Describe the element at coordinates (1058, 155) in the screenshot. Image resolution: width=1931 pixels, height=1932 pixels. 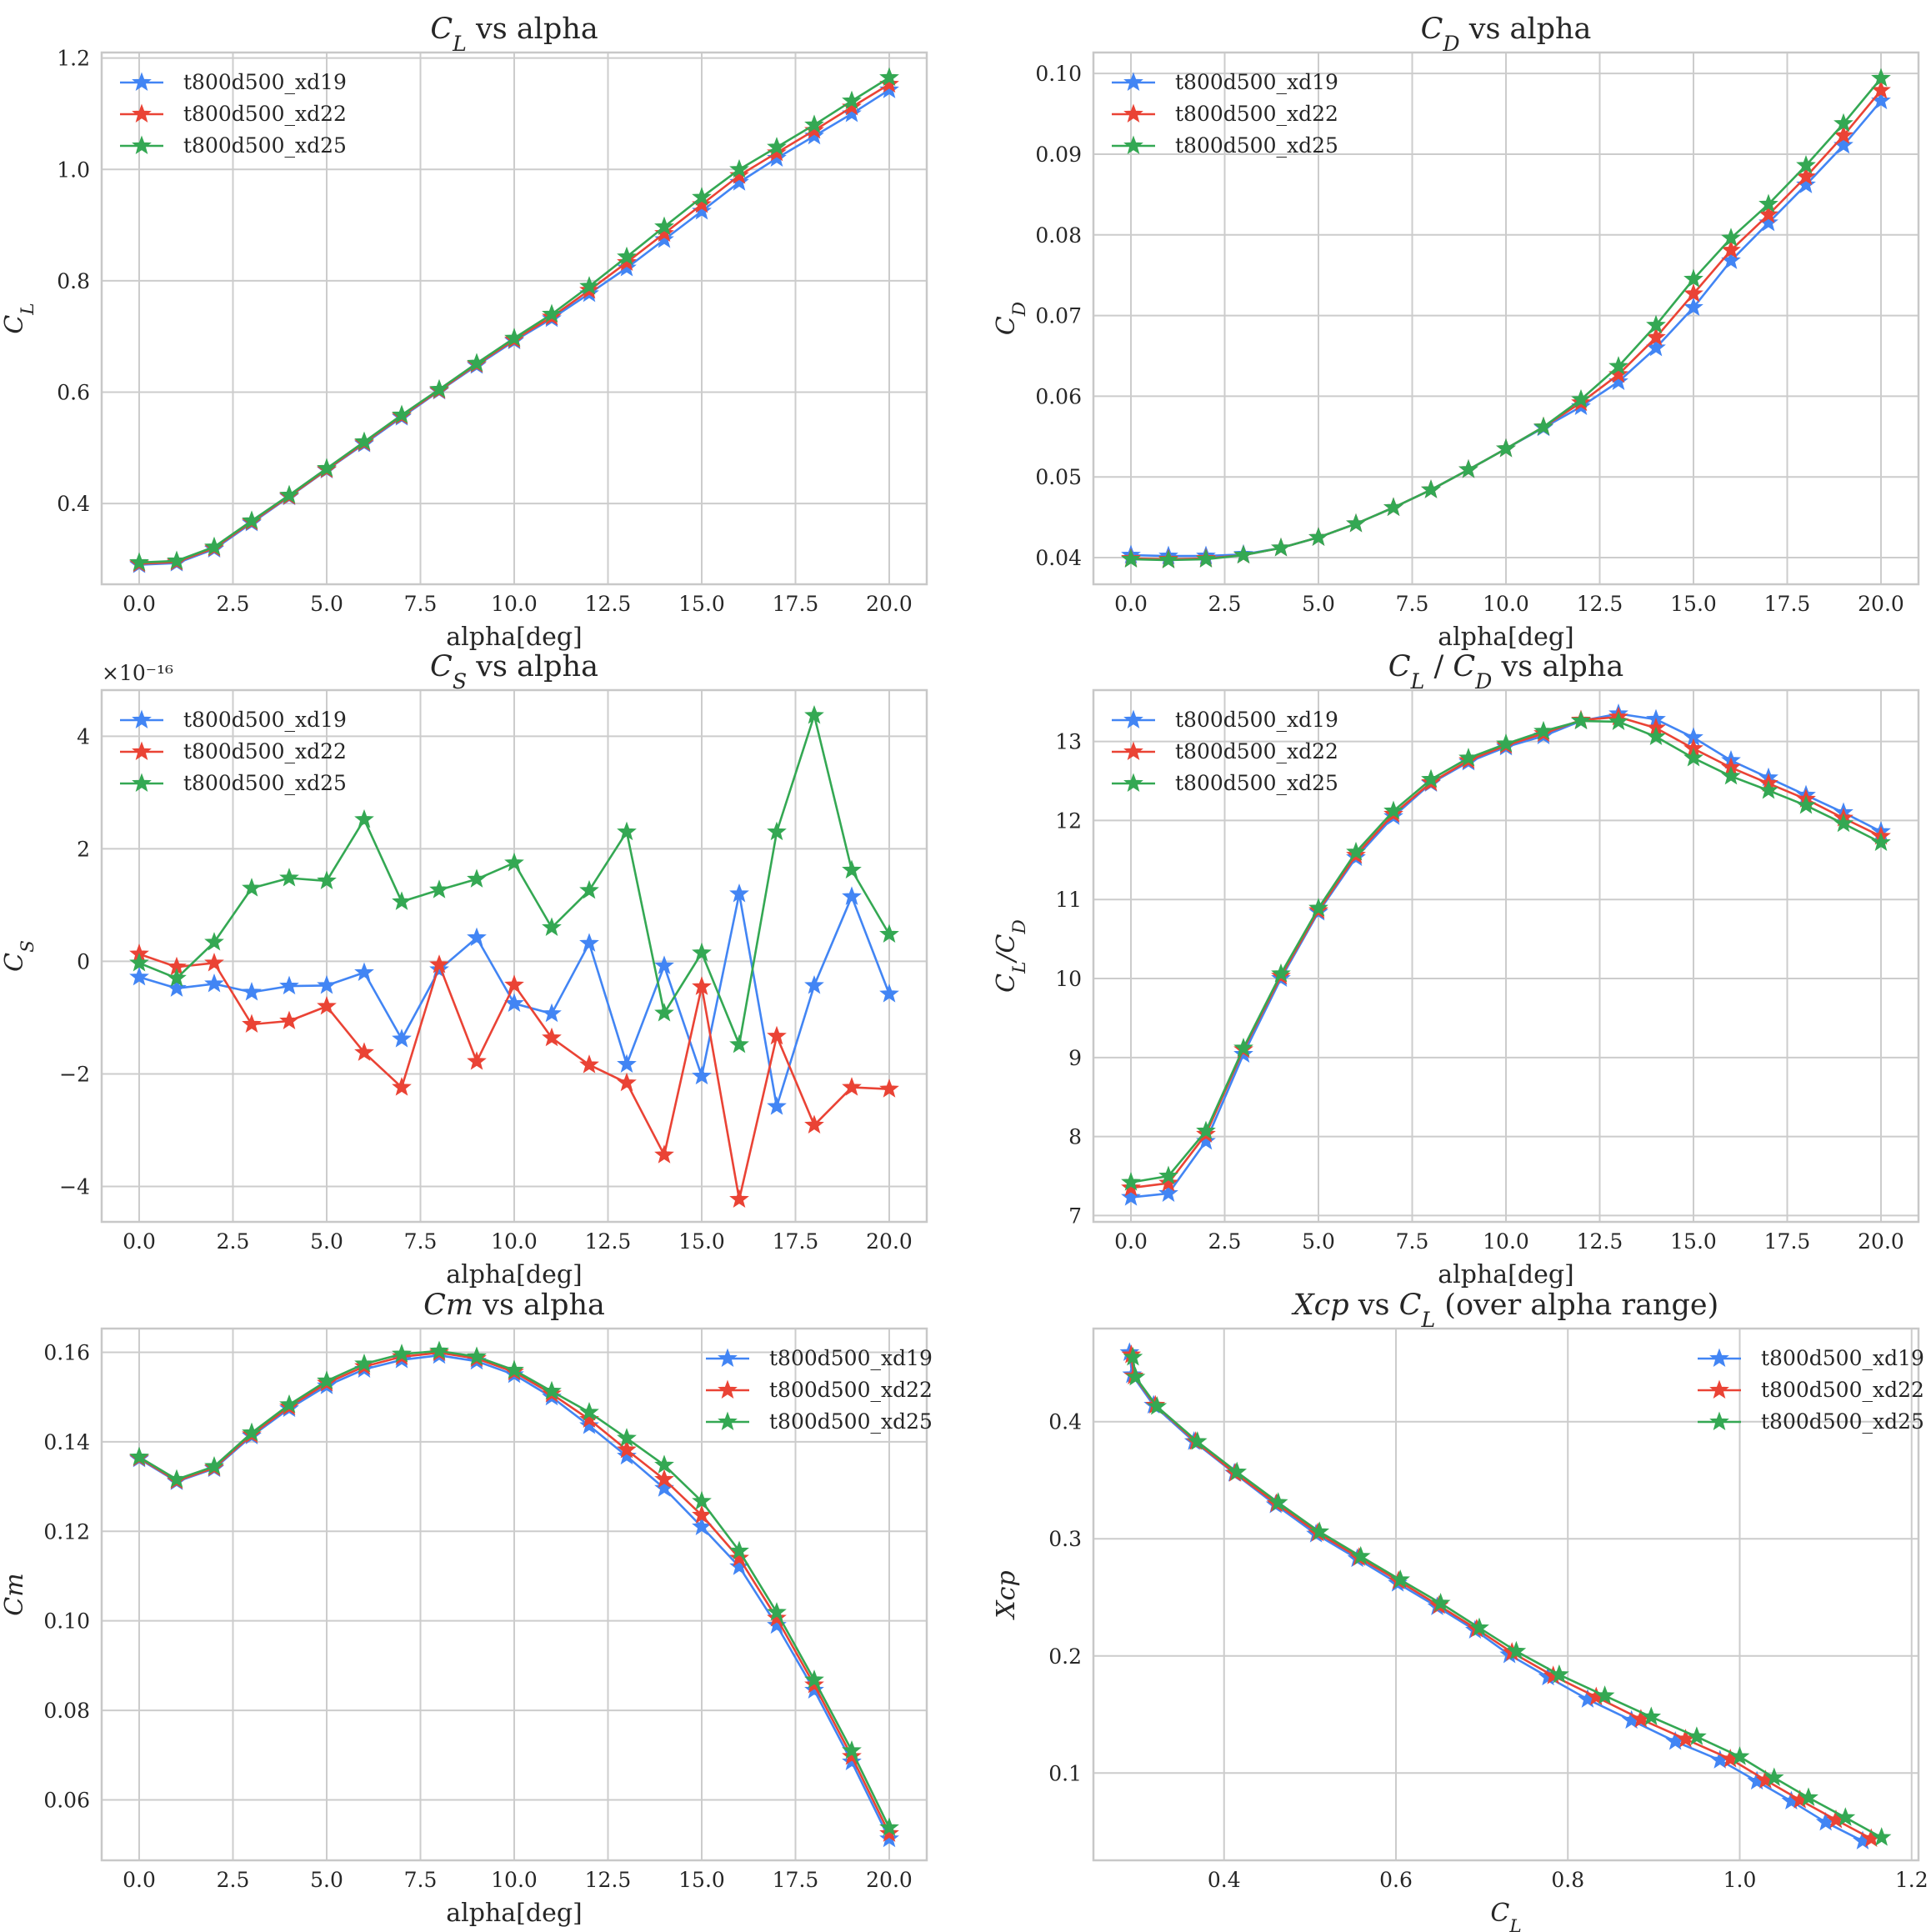
I see `y-tick-label: 0.09` at that location.